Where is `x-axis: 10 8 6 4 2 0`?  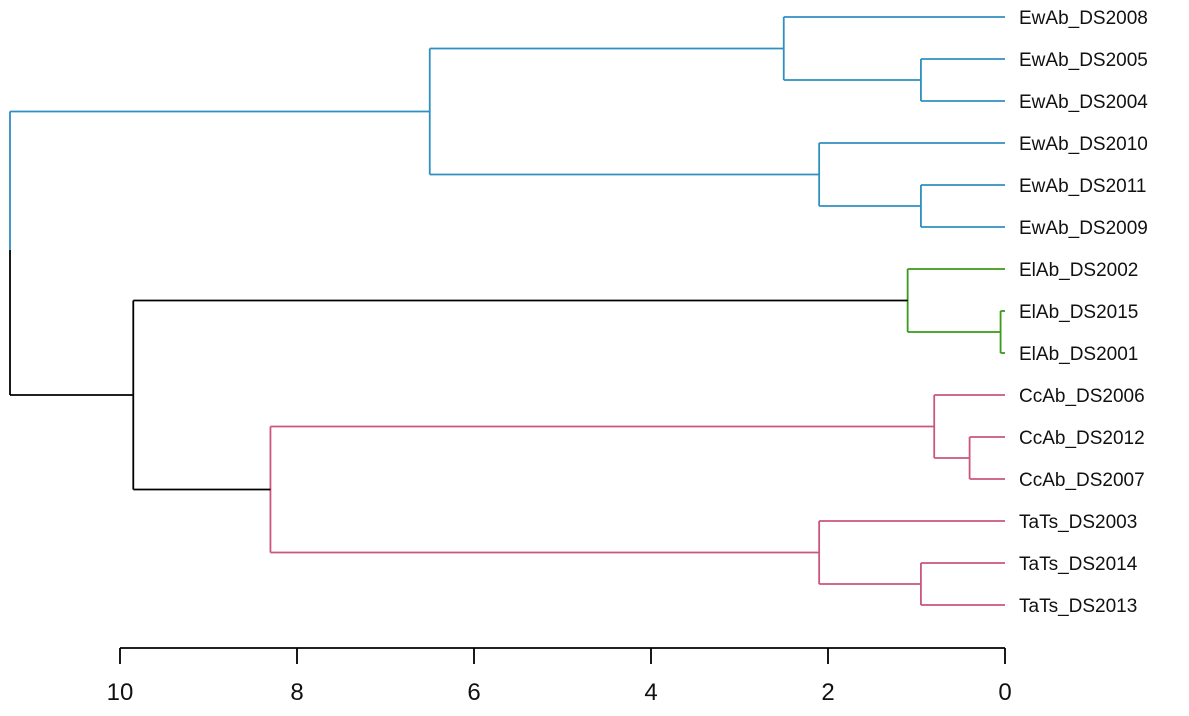
x-axis: 10 8 6 4 2 0 is located at coordinates (559, 676).